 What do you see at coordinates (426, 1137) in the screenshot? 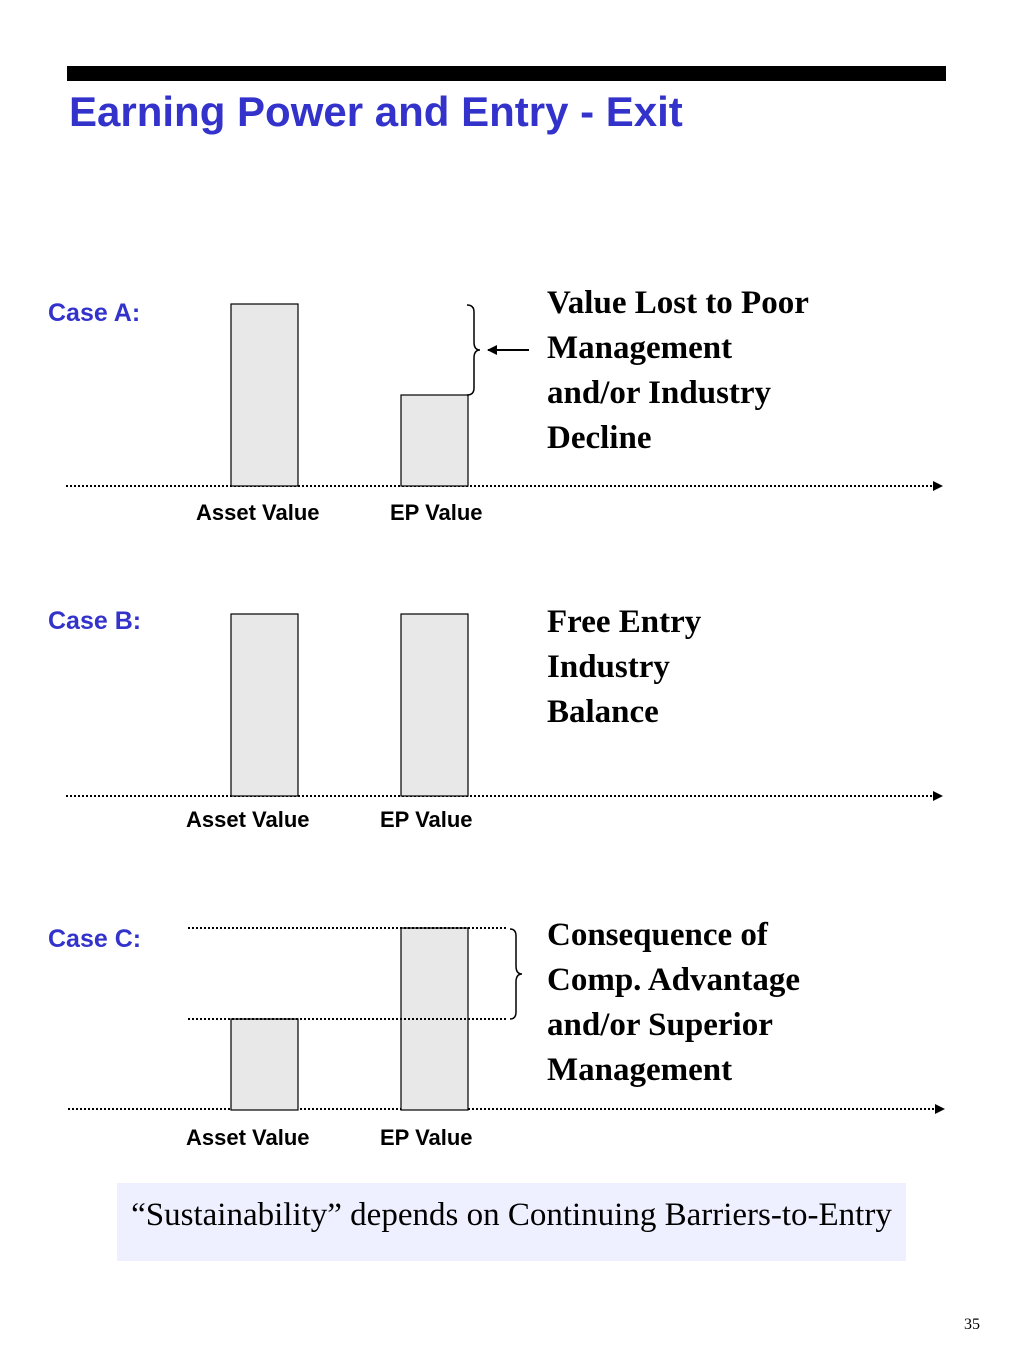
I see `ep-value-label-case-c: EP Value` at bounding box center [426, 1137].